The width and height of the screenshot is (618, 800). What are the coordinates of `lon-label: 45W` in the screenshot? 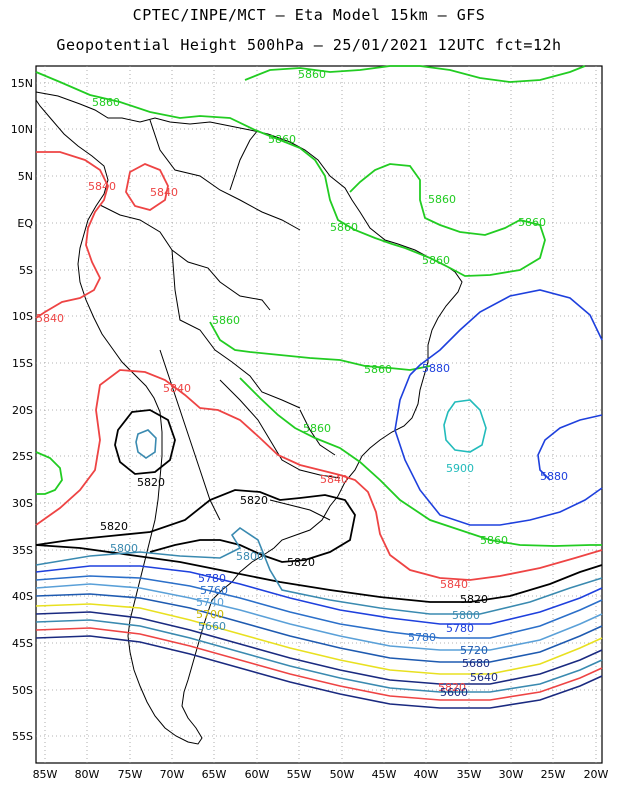 It's located at (384, 774).